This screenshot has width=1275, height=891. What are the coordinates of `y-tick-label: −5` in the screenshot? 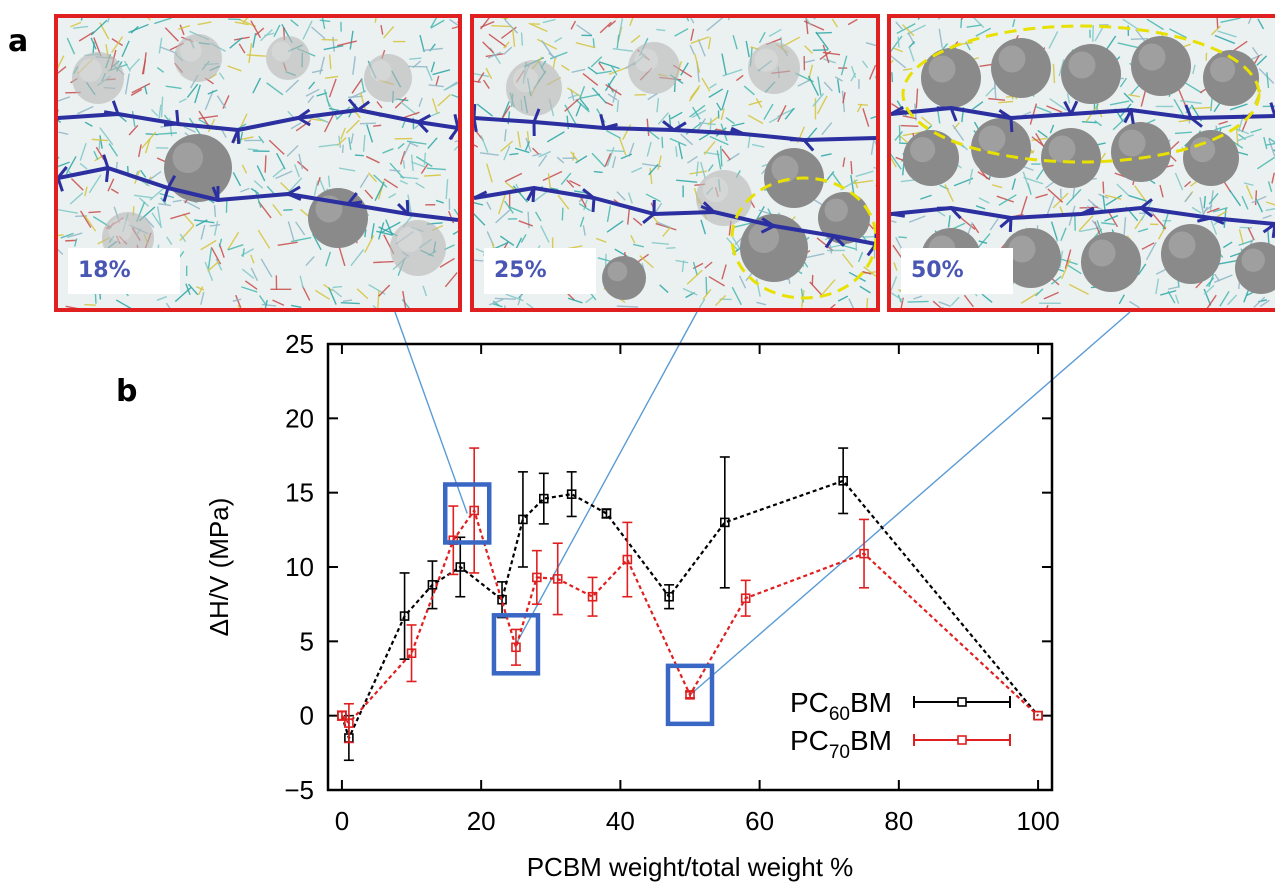 It's located at (299, 790).